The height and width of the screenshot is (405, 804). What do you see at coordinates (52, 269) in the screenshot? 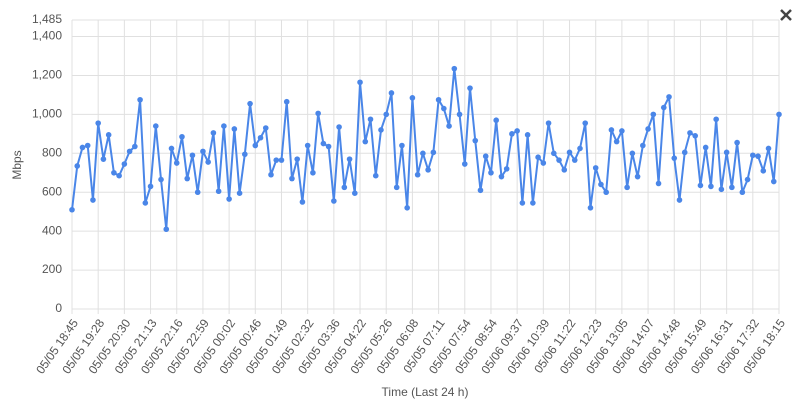
I see `y-tick-label: 200` at bounding box center [52, 269].